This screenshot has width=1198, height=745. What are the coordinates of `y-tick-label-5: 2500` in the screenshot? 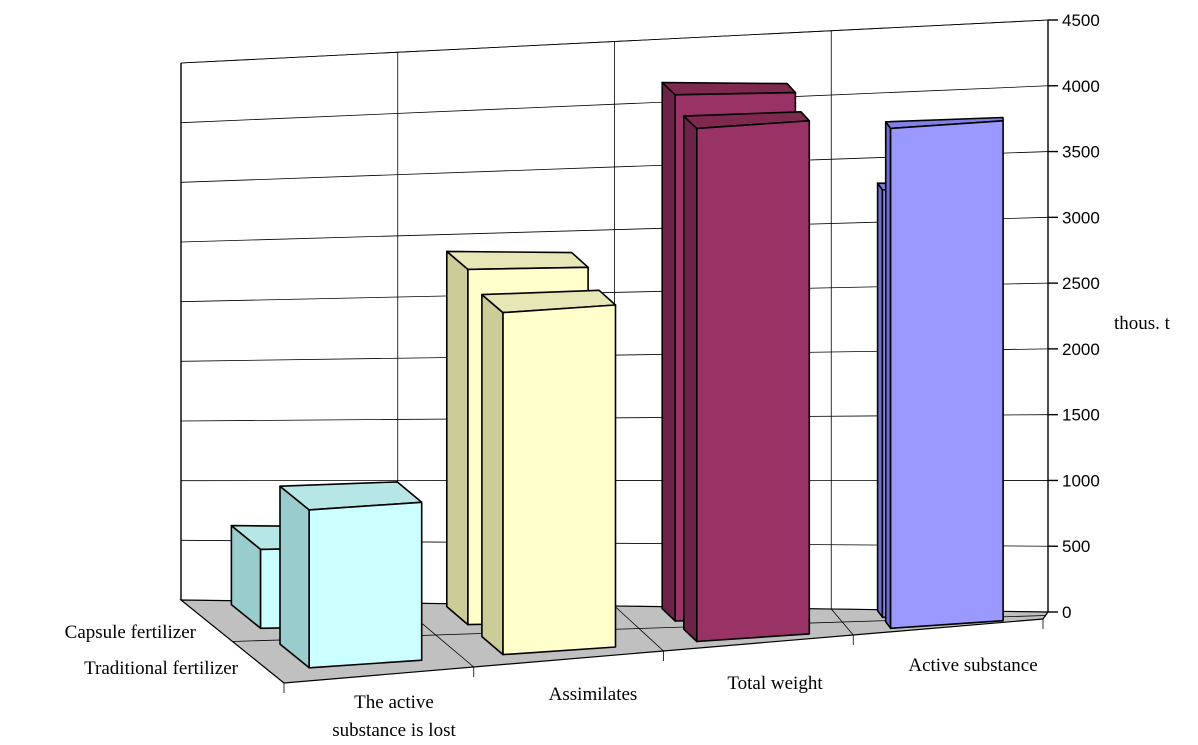 It's located at (1081, 283).